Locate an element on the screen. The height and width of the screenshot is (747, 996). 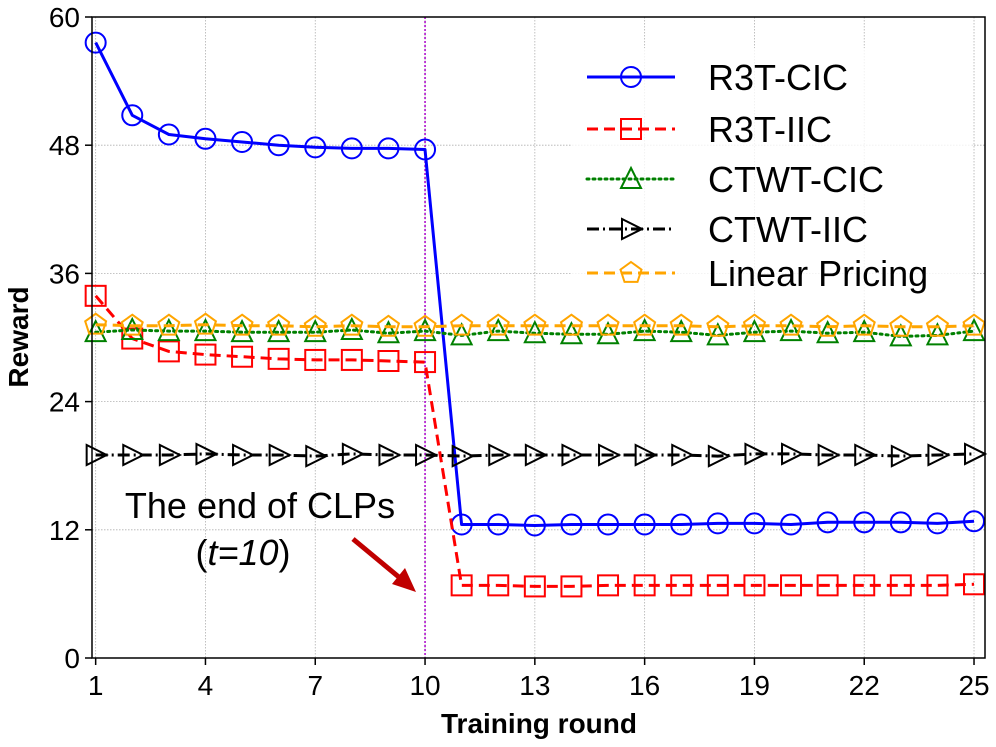
legend-entry-r3t-iic: R3T-IIC is located at coordinates (709, 129).